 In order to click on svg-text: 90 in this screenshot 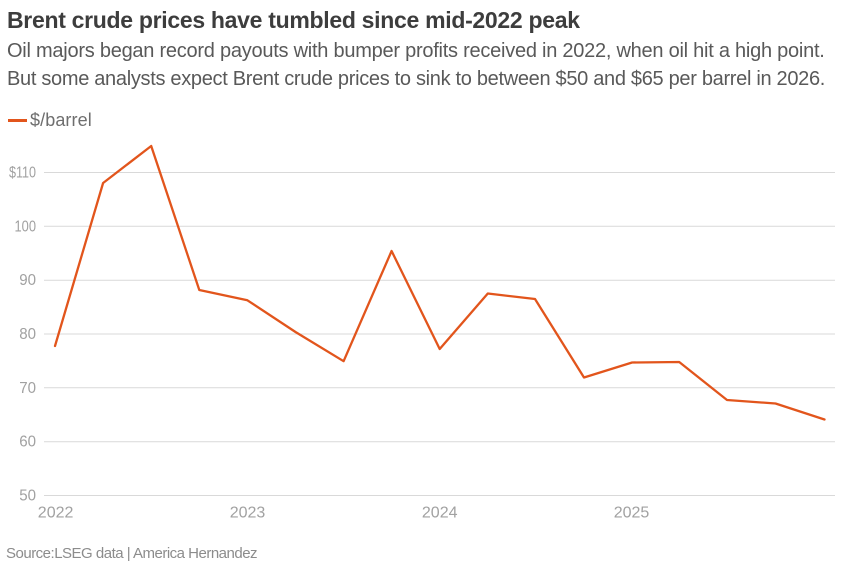, I will do `click(27, 280)`.